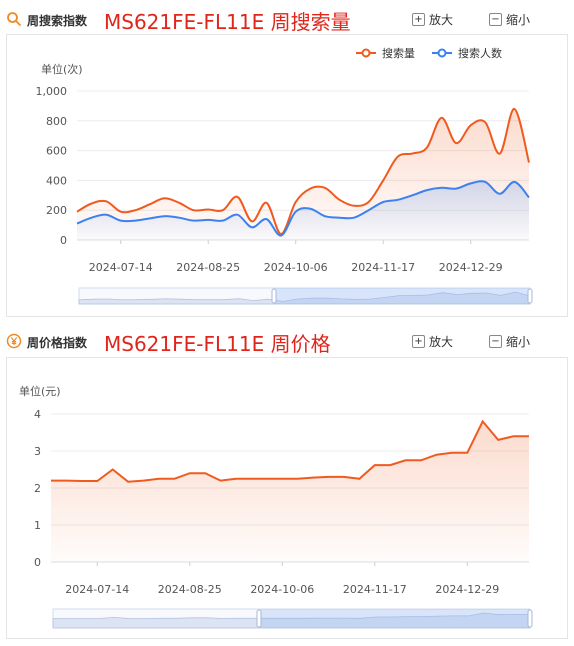 The height and width of the screenshot is (646, 574). What do you see at coordinates (56, 210) in the screenshot?
I see `y-tick-label: 200` at bounding box center [56, 210].